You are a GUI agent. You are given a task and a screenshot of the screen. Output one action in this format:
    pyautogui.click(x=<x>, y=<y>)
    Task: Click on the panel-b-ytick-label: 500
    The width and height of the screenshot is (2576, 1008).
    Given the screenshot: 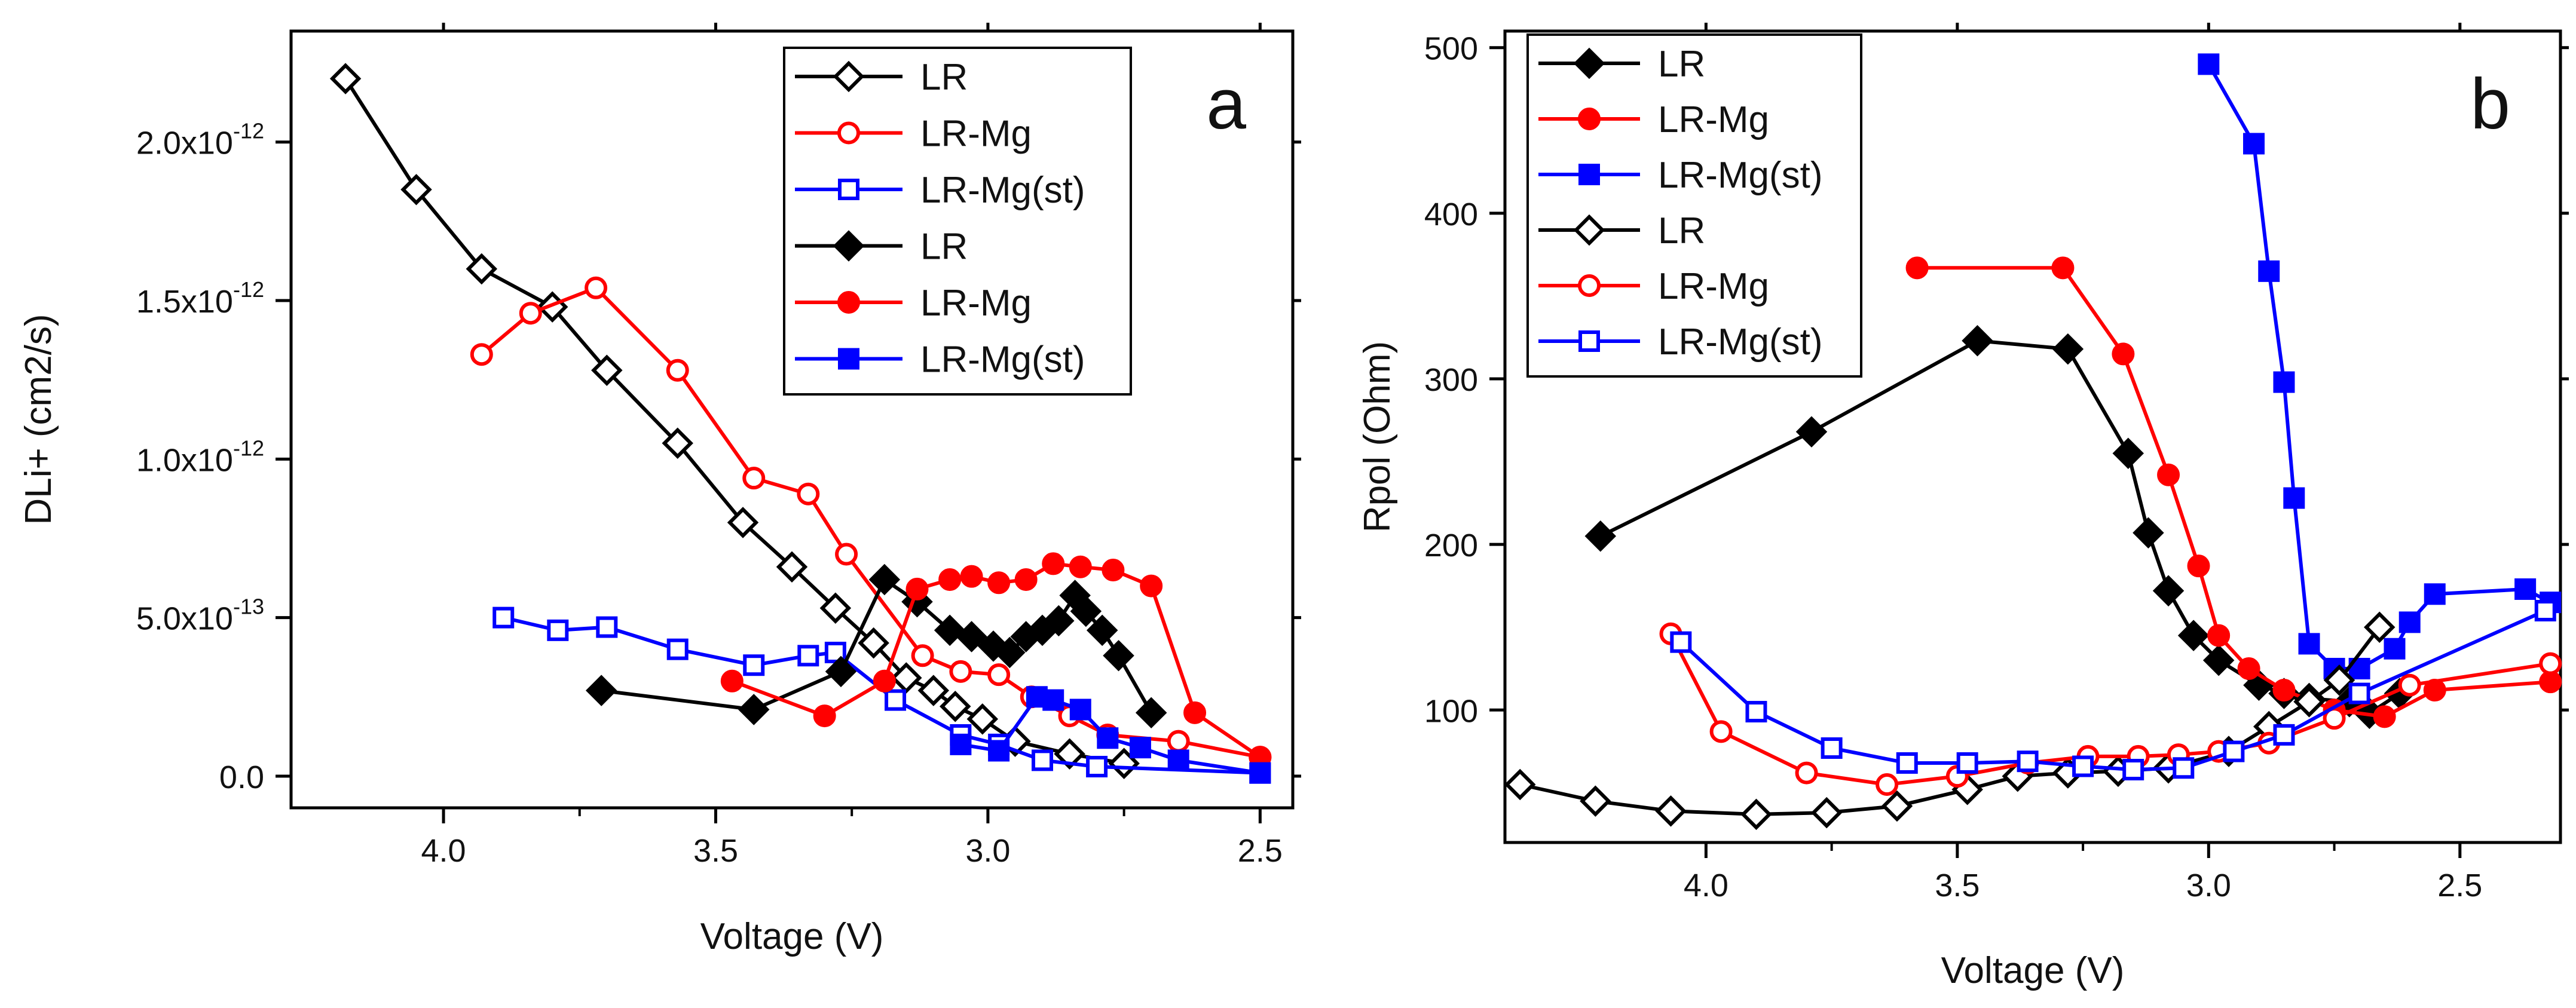 What is the action you would take?
    pyautogui.click(x=1451, y=49)
    